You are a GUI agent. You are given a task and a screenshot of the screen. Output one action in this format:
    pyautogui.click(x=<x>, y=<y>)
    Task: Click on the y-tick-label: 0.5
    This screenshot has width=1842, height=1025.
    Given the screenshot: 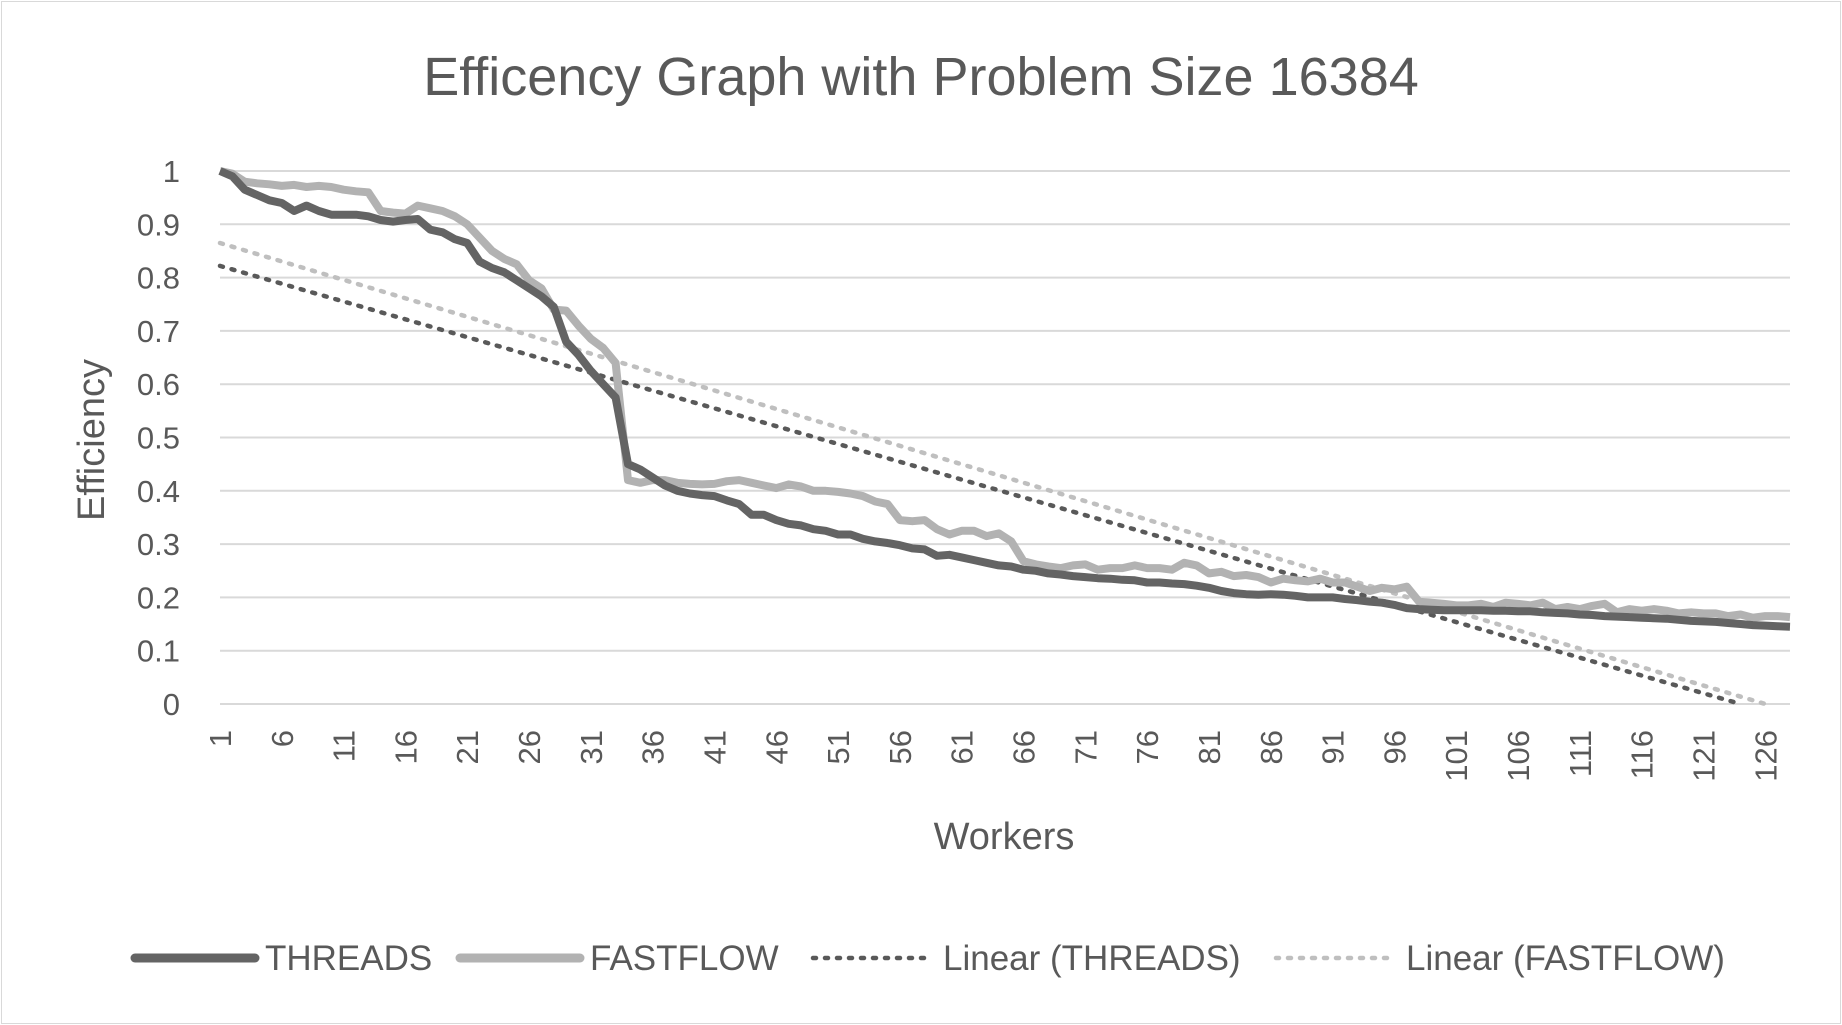 What is the action you would take?
    pyautogui.click(x=158, y=438)
    